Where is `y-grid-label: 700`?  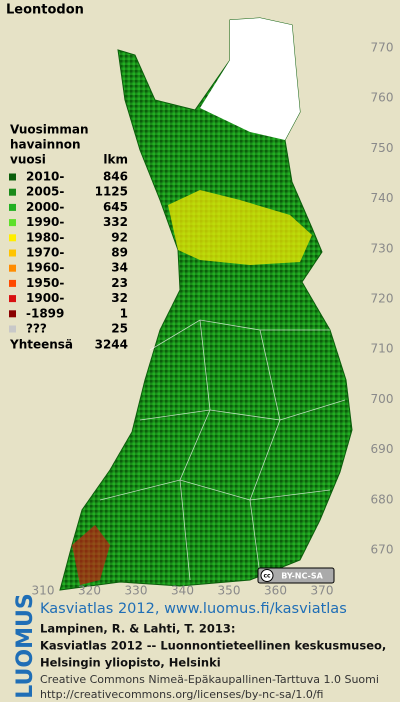
y-grid-label: 700 is located at coordinates (382, 399).